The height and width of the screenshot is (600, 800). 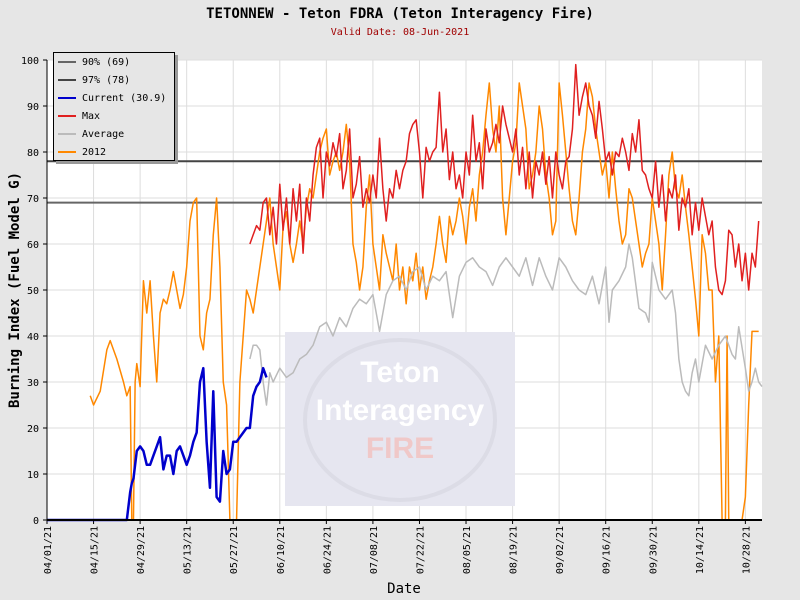 What do you see at coordinates (560, 550) in the screenshot?
I see `x-tick-label: 09/02/21` at bounding box center [560, 550].